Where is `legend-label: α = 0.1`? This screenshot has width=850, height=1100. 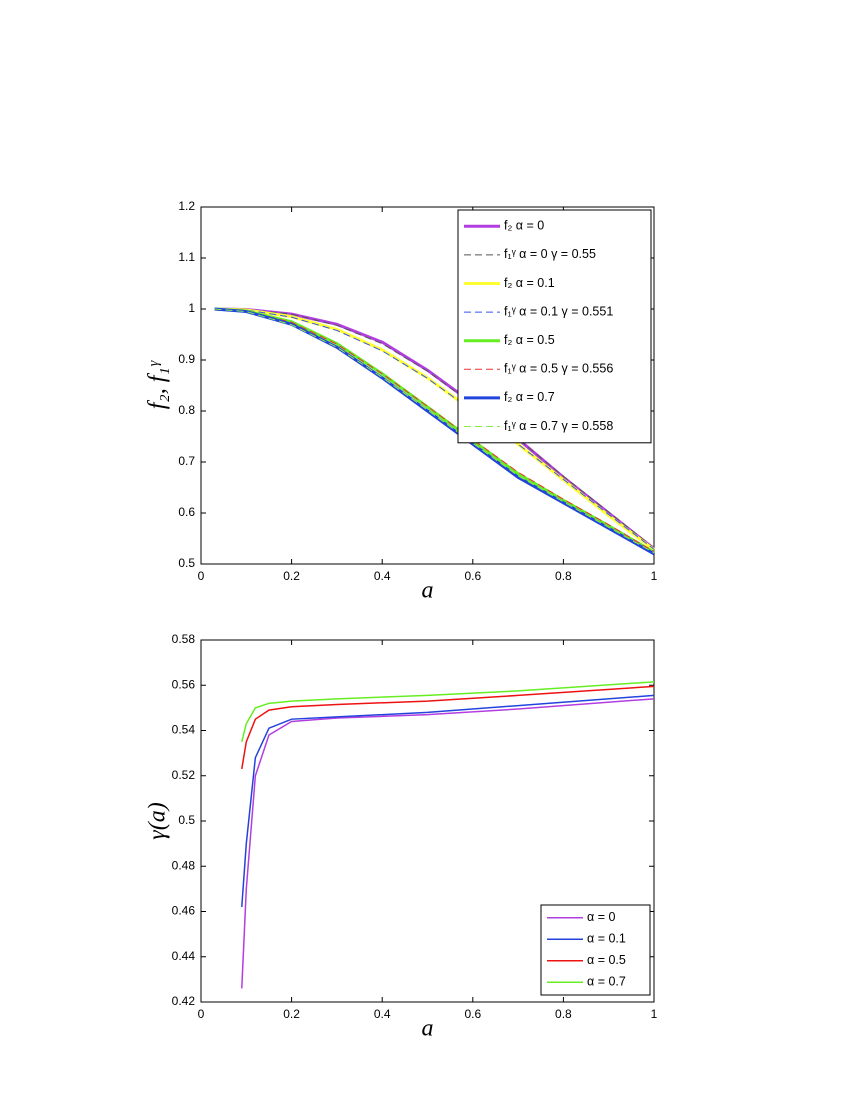
legend-label: α = 0.1 is located at coordinates (606, 939).